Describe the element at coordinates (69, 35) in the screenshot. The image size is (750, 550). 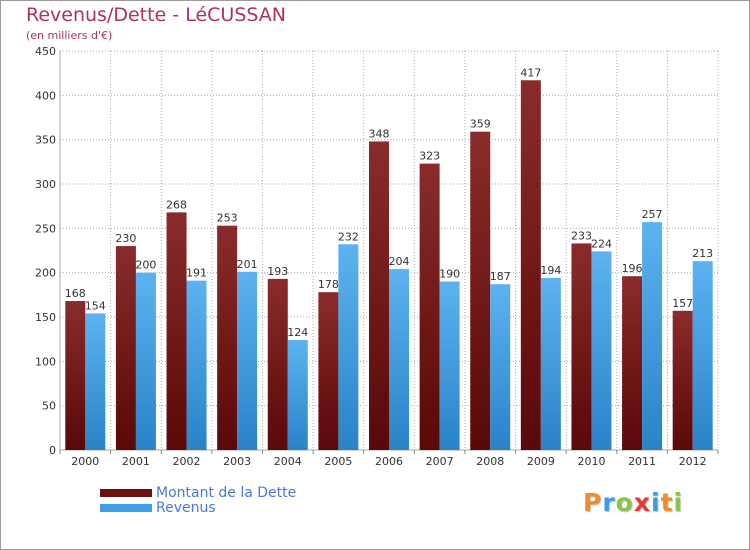
I see `chart-subtitle: (en milliers d'€)` at that location.